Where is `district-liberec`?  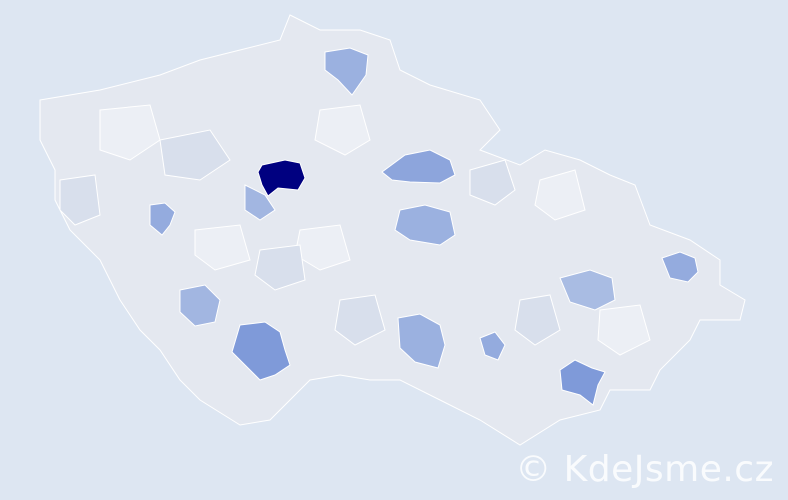
district-liberec is located at coordinates (346, 71).